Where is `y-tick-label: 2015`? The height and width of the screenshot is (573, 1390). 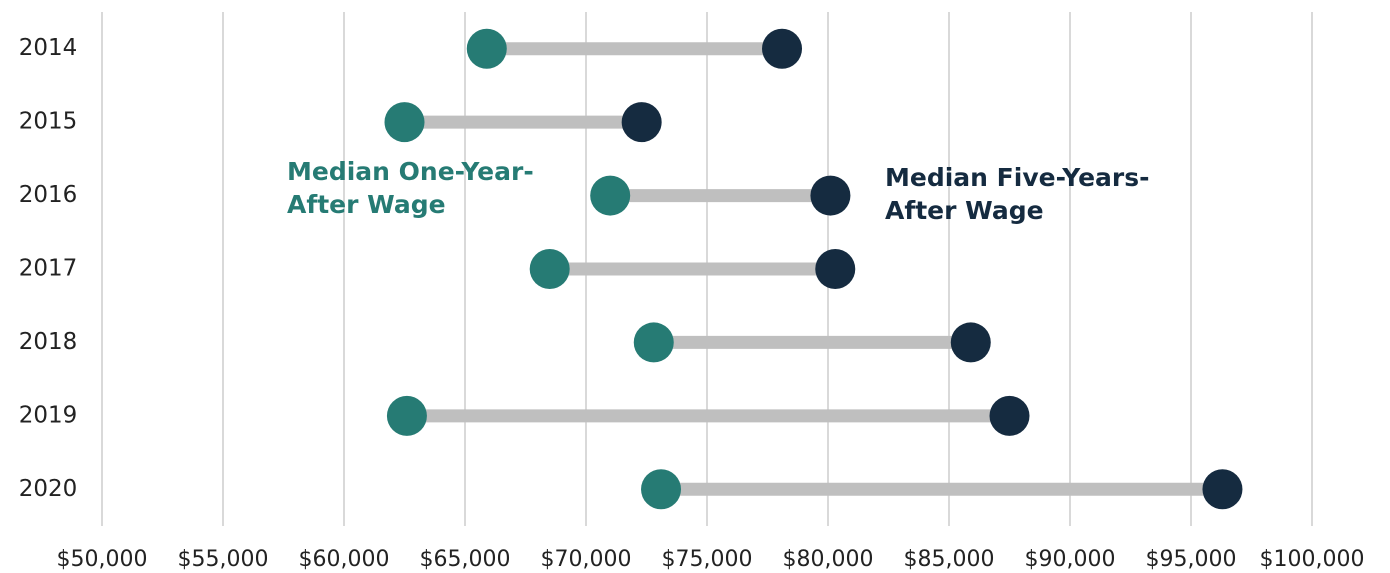 y-tick-label: 2015 is located at coordinates (48, 122).